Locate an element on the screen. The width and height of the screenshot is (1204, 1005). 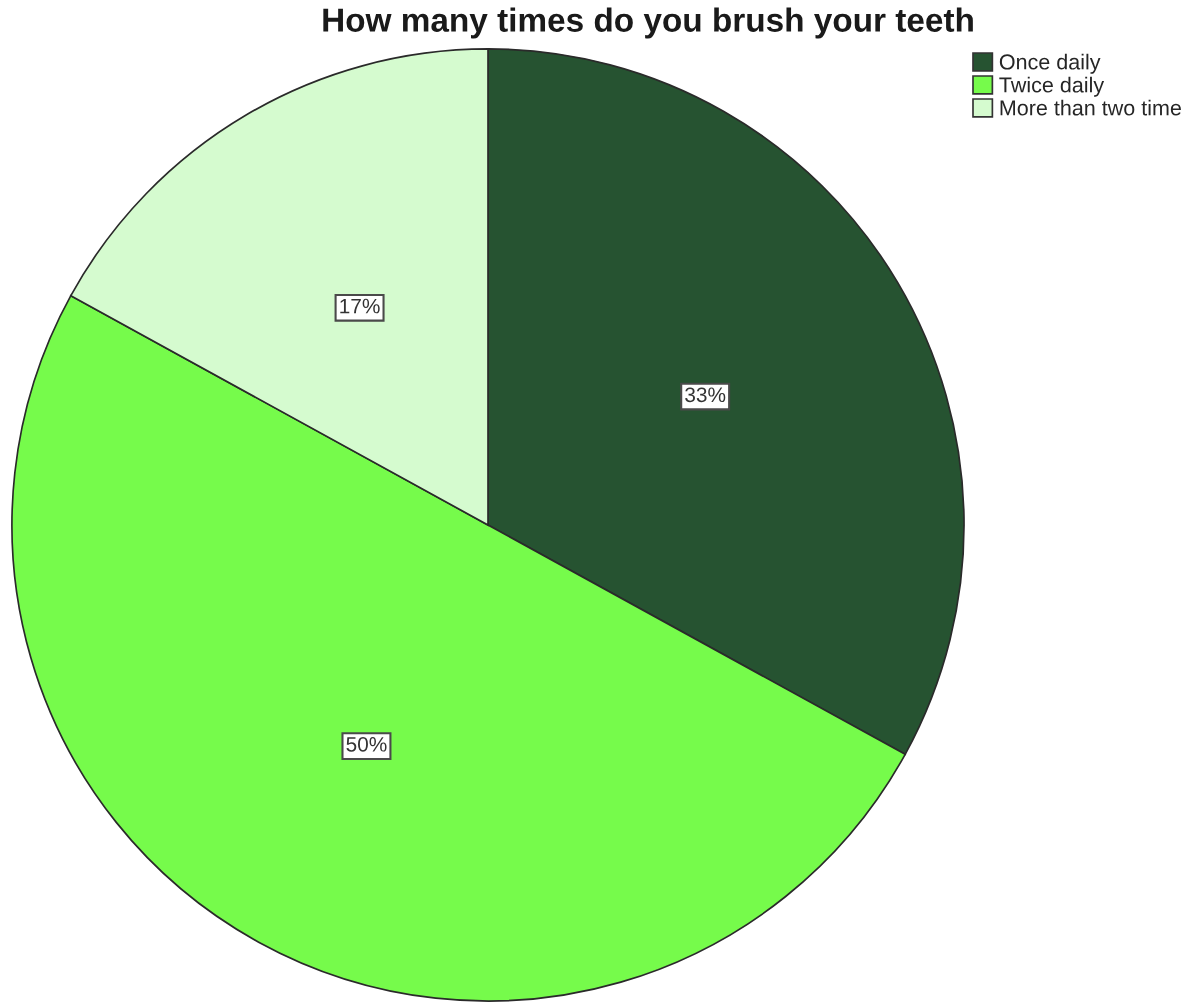
data-label: 17% is located at coordinates (360, 306).